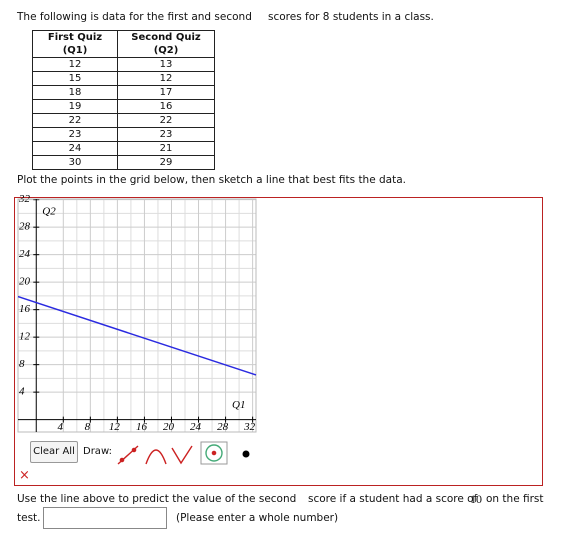  I want to click on answer-input, so click(105, 518).